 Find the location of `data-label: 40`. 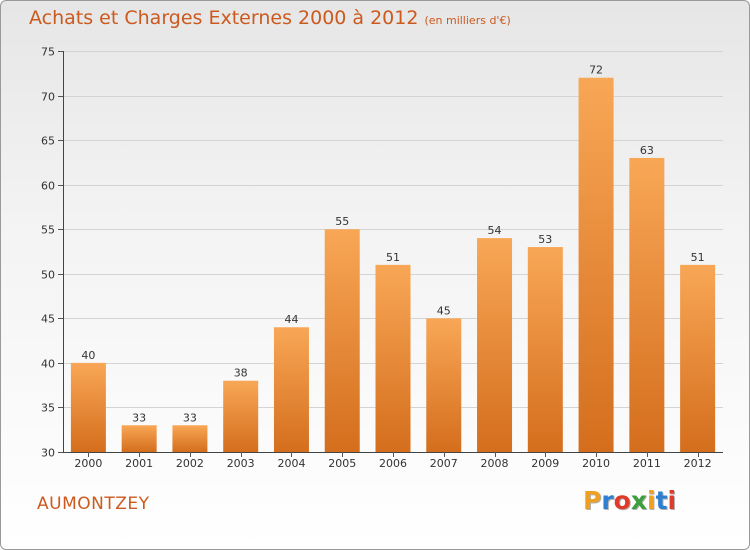

data-label: 40 is located at coordinates (88, 355).